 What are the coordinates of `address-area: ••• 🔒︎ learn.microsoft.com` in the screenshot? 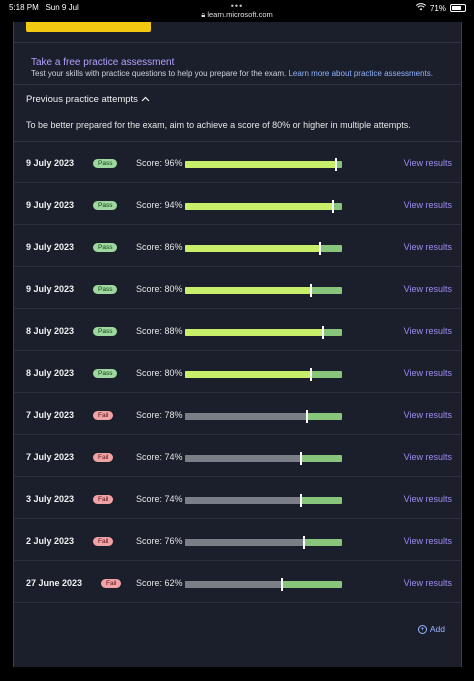 It's located at (237, 10).